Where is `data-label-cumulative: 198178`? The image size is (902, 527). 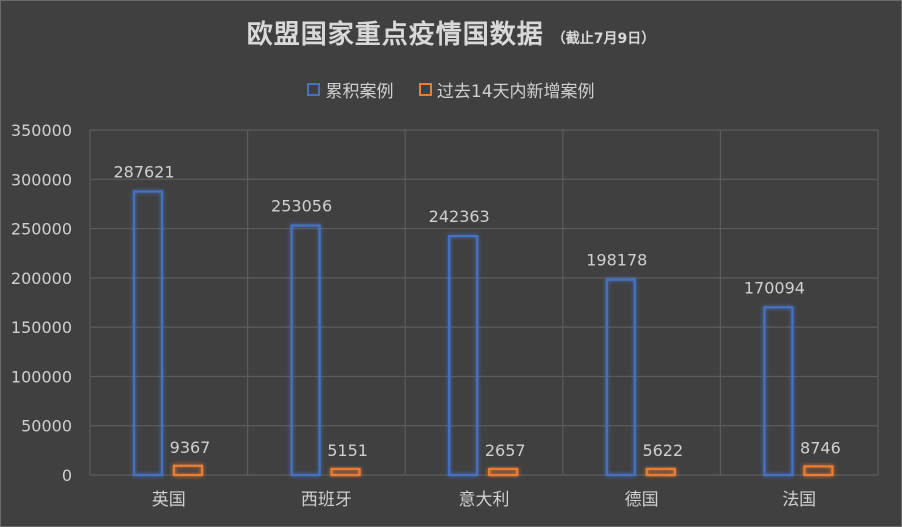
data-label-cumulative: 198178 is located at coordinates (616, 260).